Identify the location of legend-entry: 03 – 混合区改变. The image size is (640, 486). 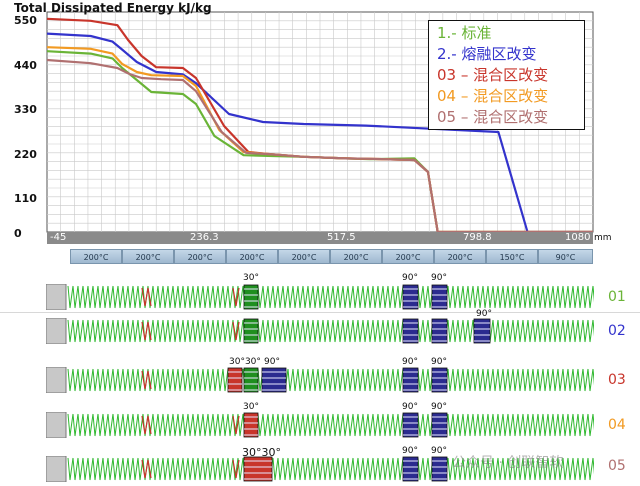
(493, 75).